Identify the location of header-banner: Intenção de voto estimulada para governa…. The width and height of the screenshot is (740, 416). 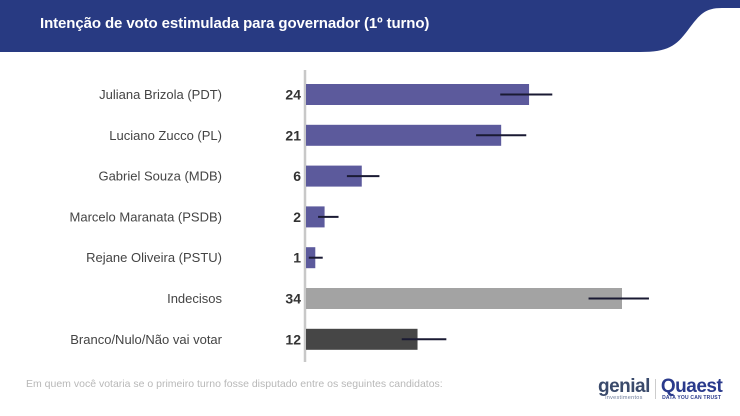
(370, 26).